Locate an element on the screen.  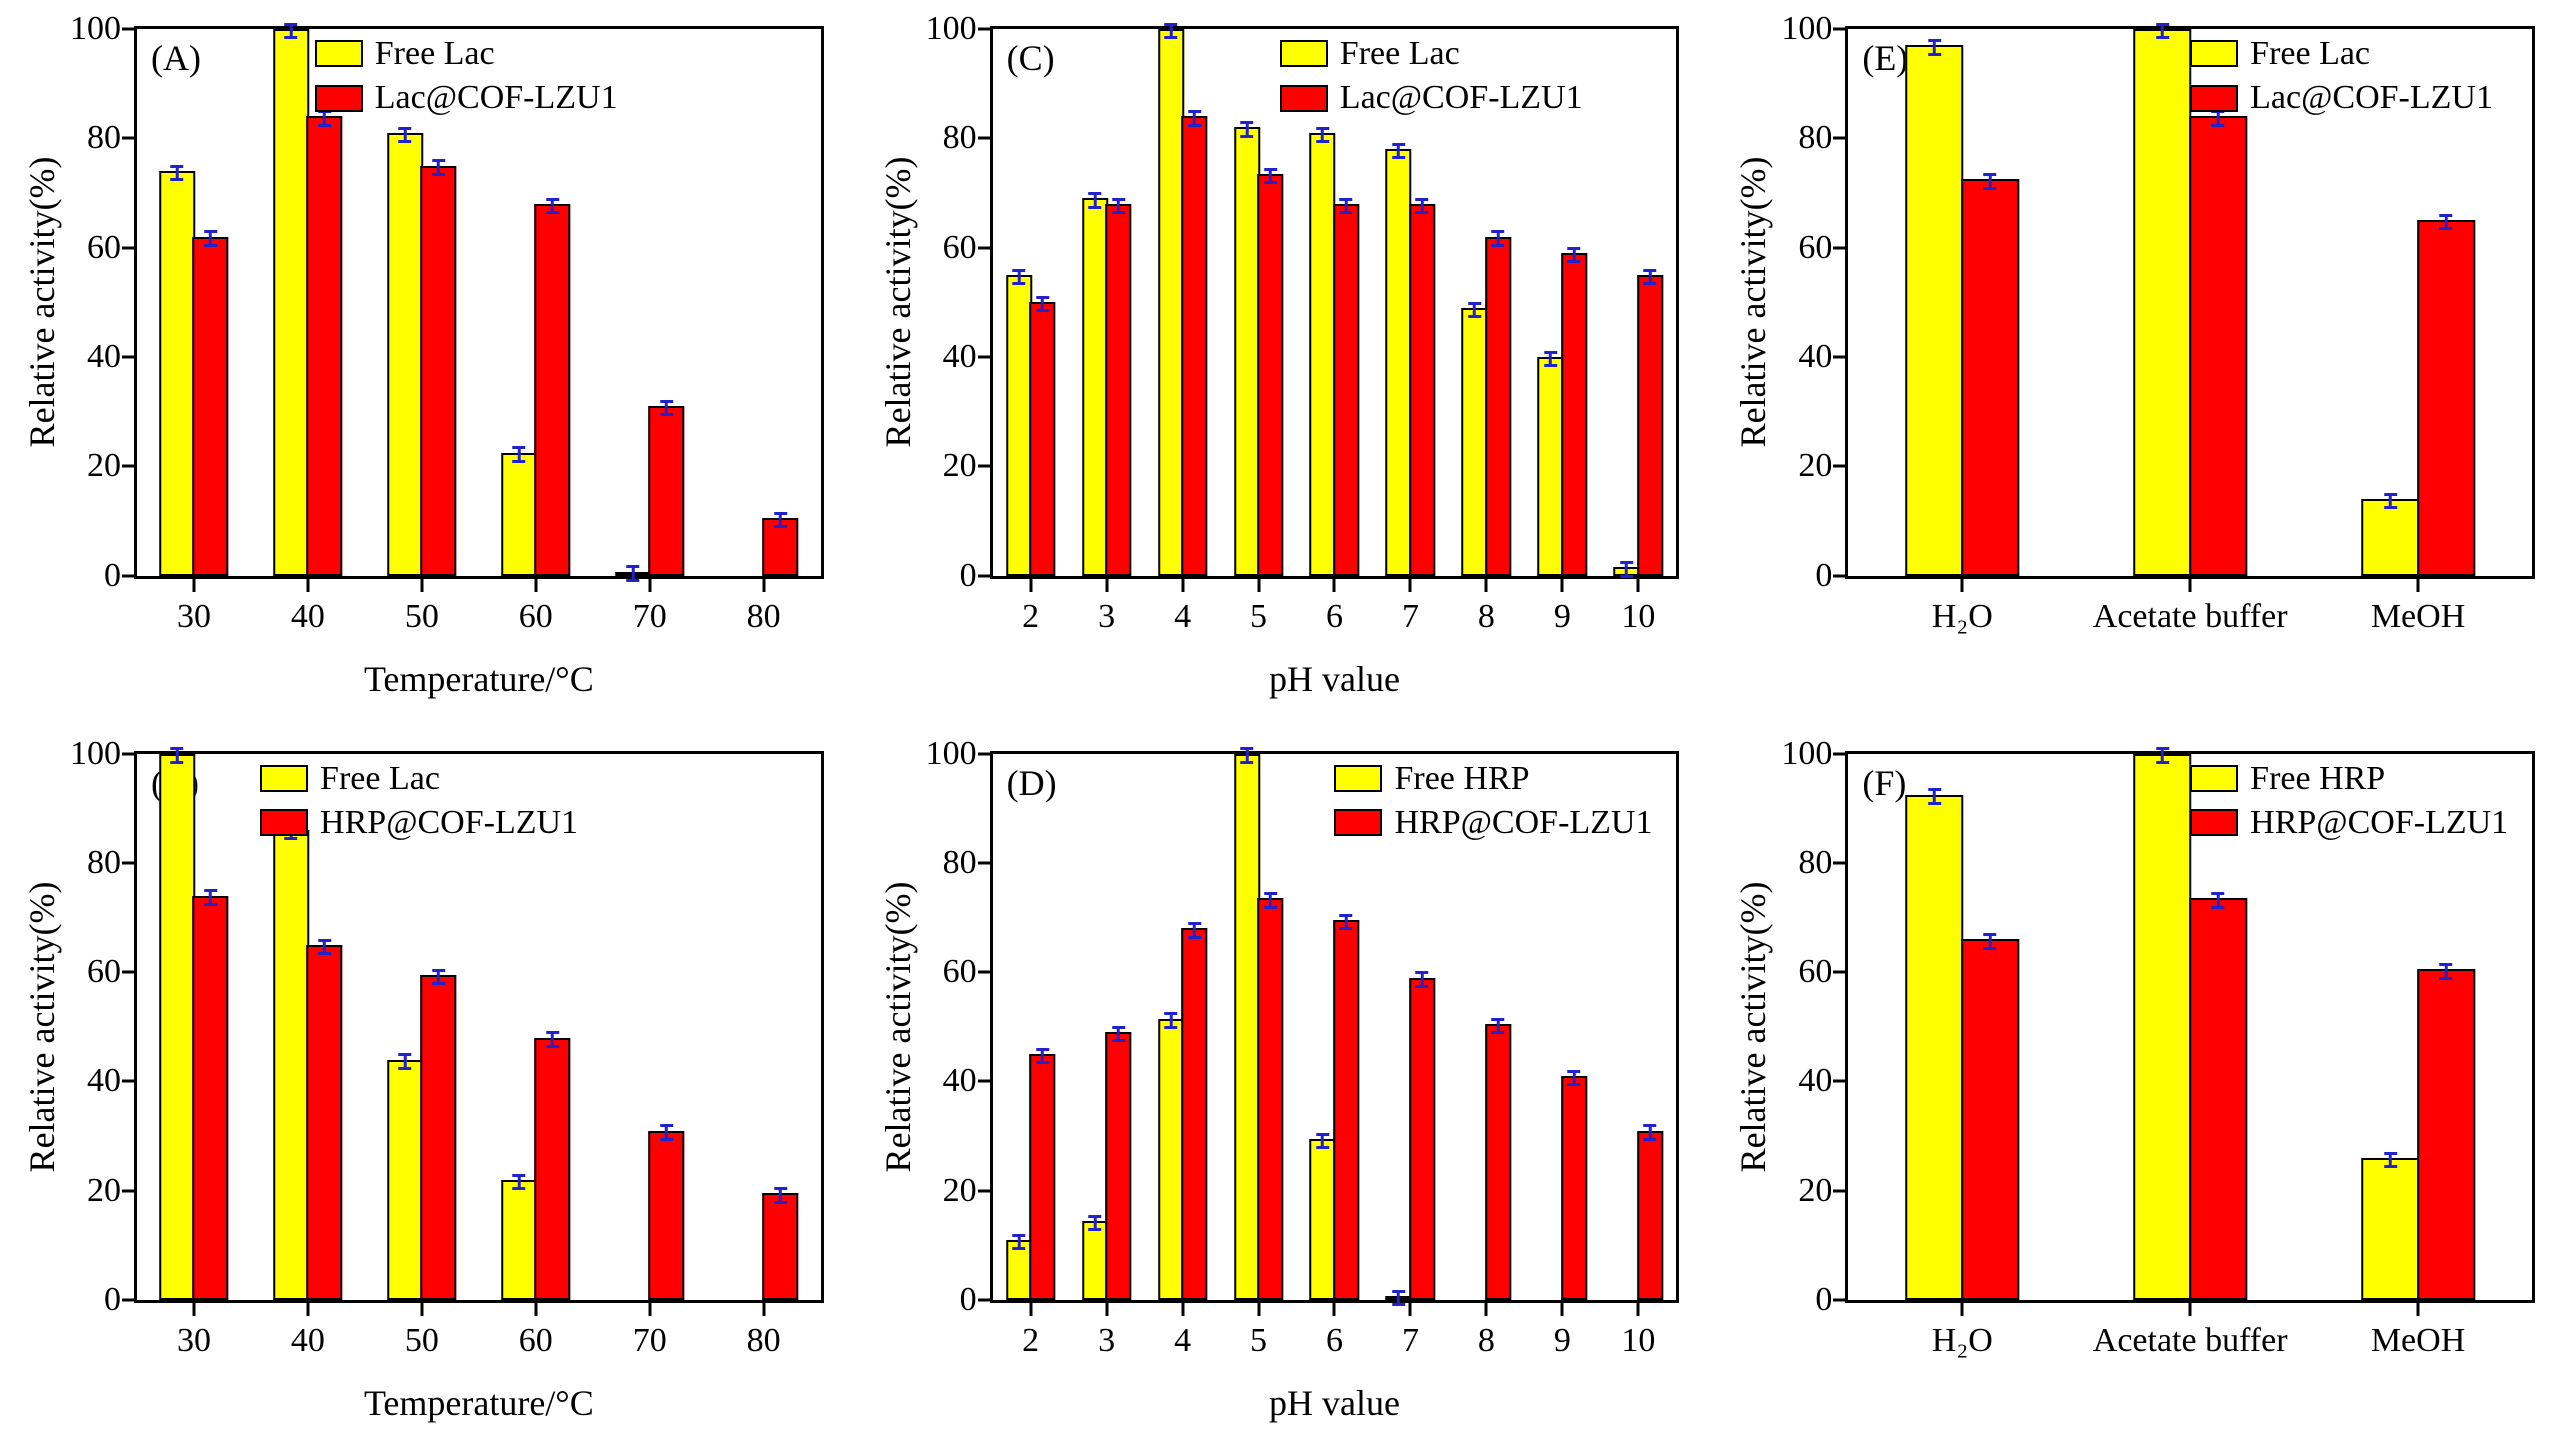
x-tick-label: 9 is located at coordinates (1562, 1340).